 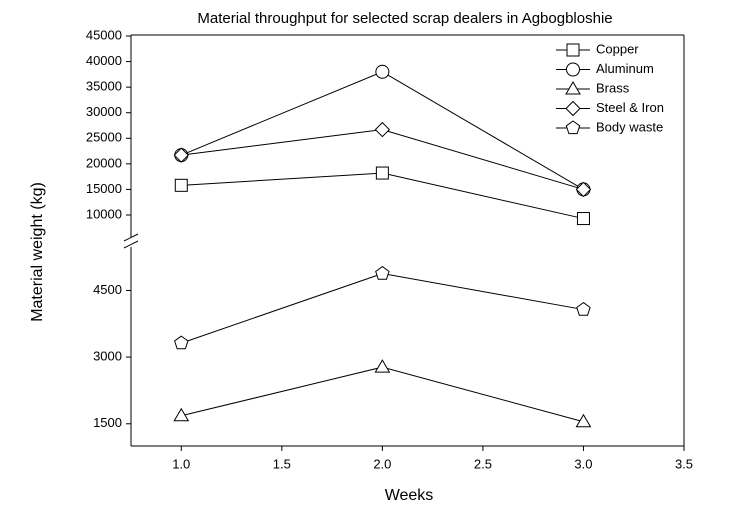 I want to click on y-tick-label: 3000, so click(x=107, y=356).